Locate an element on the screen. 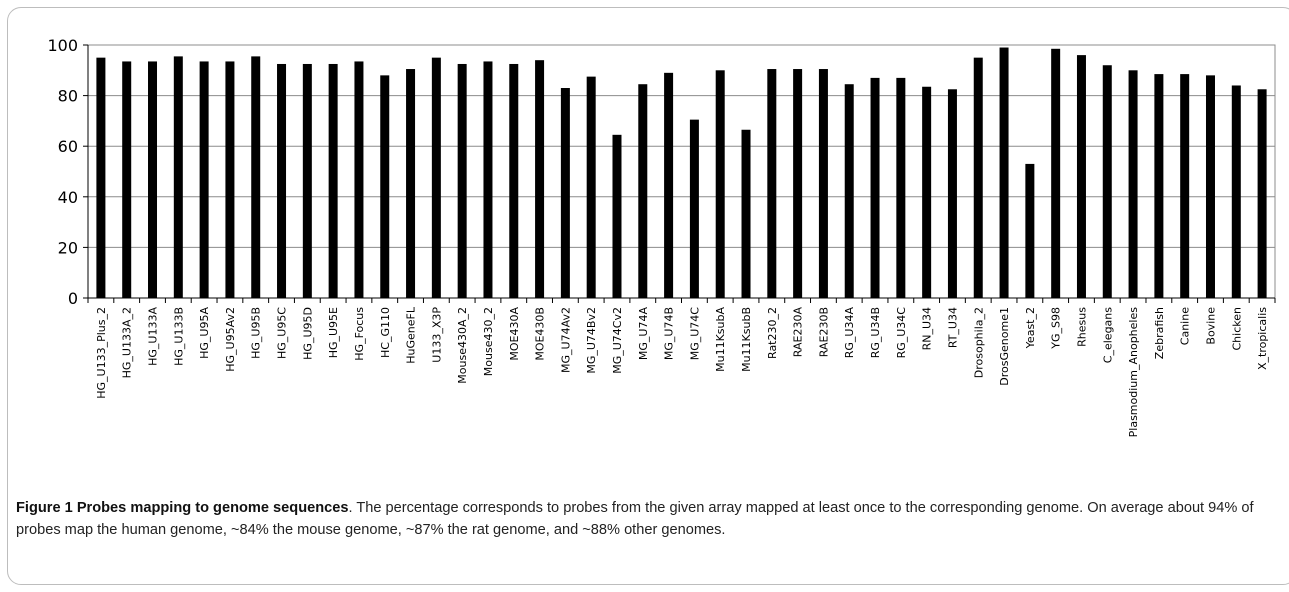  x-tick-label: Canine is located at coordinates (1185, 326).